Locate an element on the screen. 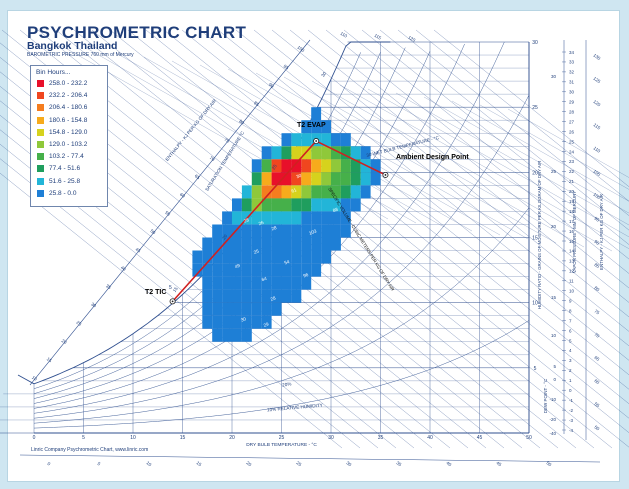  legend-label: 25.8 - 0.0 is located at coordinates (63, 193).